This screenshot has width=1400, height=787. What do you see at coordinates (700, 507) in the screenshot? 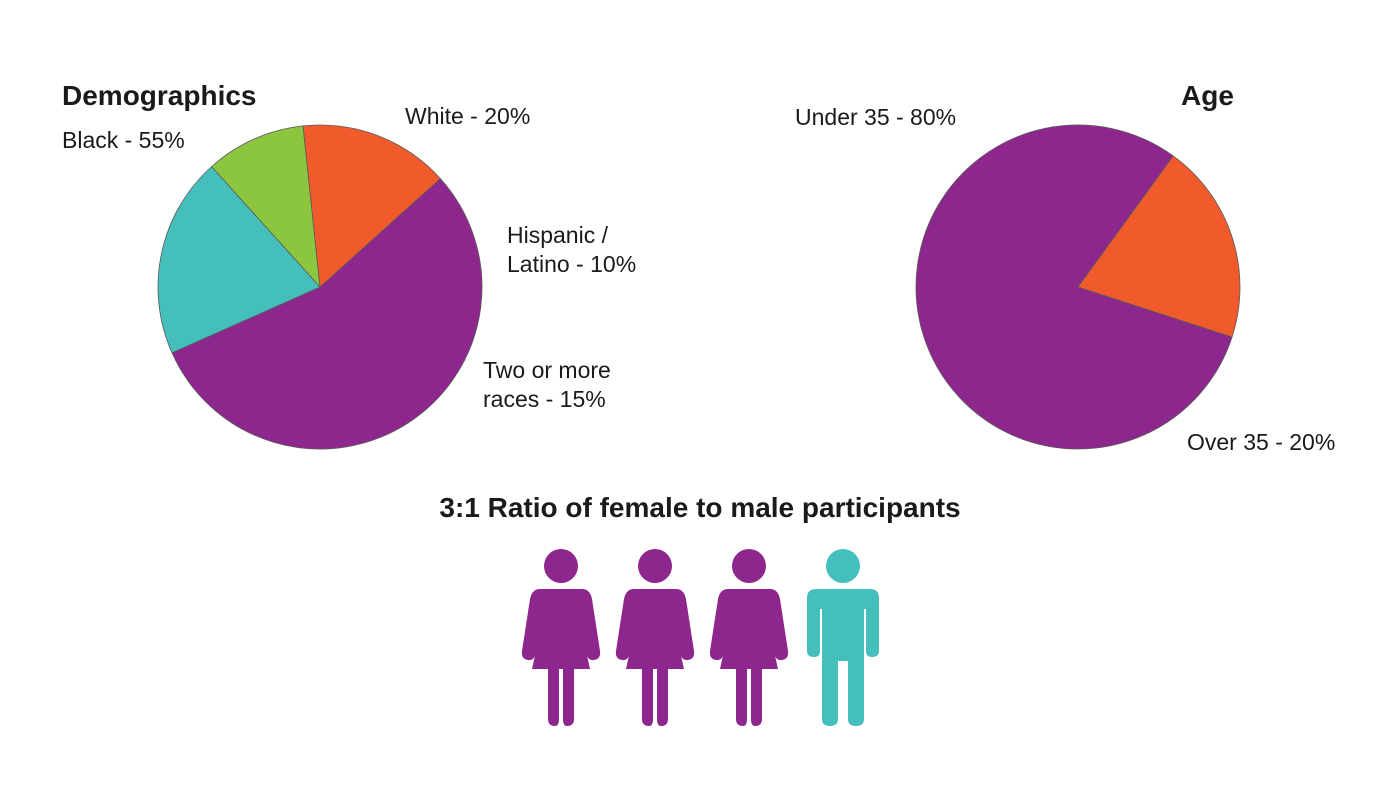
I see `ratio-title: 3:1 Ratio of female to male participants` at bounding box center [700, 507].